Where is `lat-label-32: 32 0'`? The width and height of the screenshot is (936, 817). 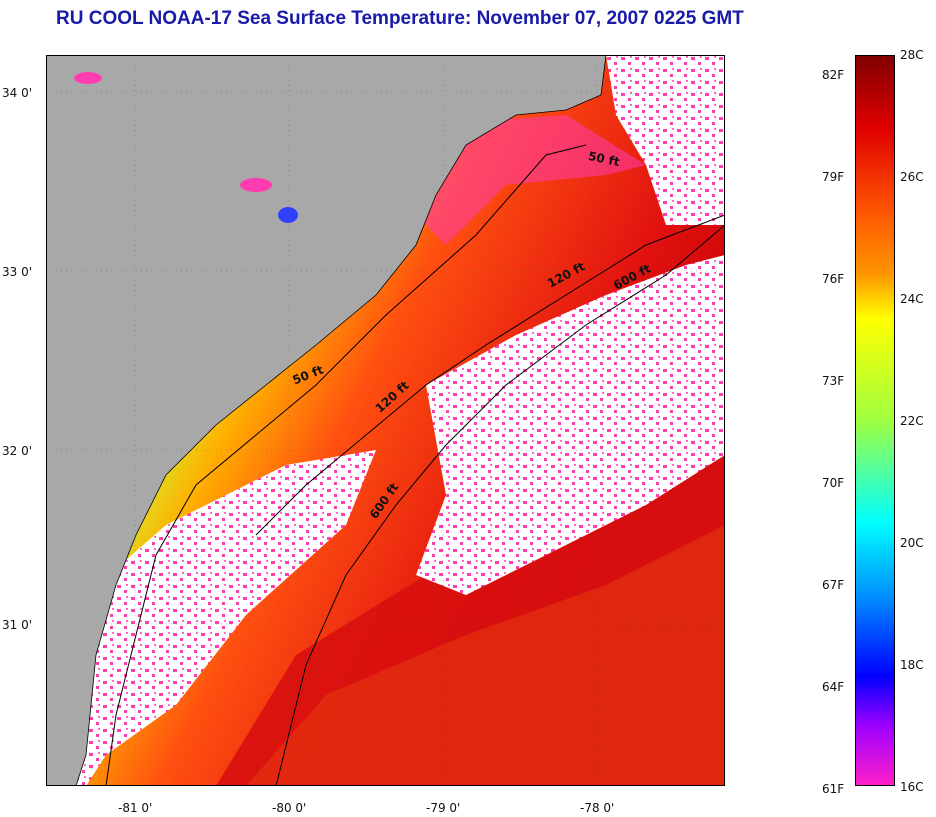
lat-label-32: 32 0' is located at coordinates (17, 451).